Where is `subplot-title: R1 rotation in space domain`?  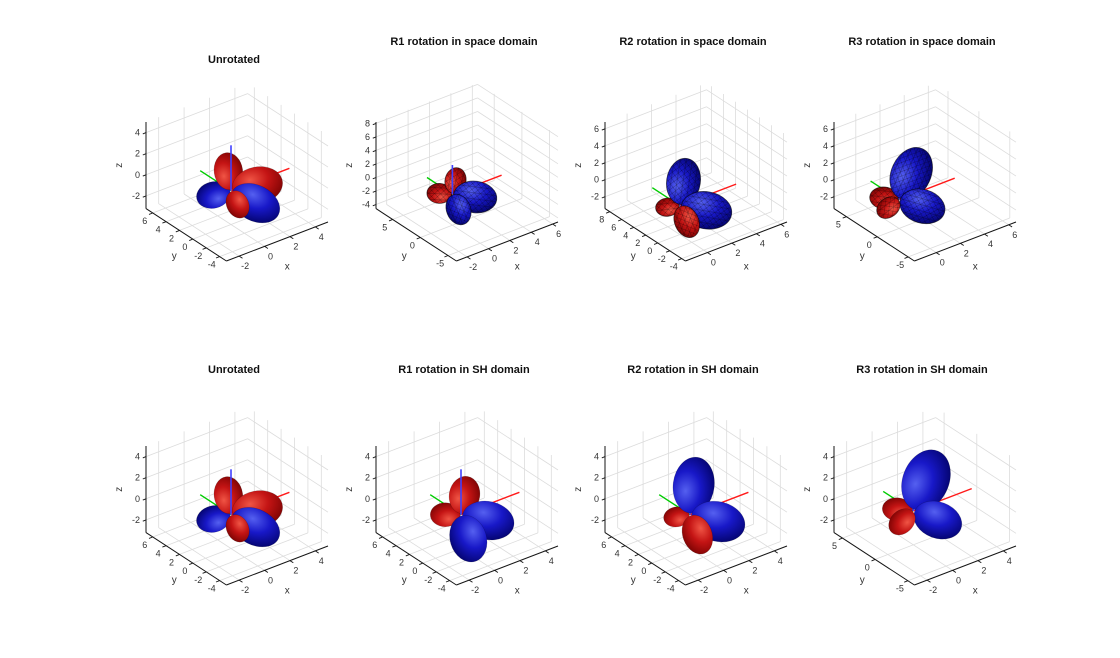 subplot-title: R1 rotation in space domain is located at coordinates (464, 42).